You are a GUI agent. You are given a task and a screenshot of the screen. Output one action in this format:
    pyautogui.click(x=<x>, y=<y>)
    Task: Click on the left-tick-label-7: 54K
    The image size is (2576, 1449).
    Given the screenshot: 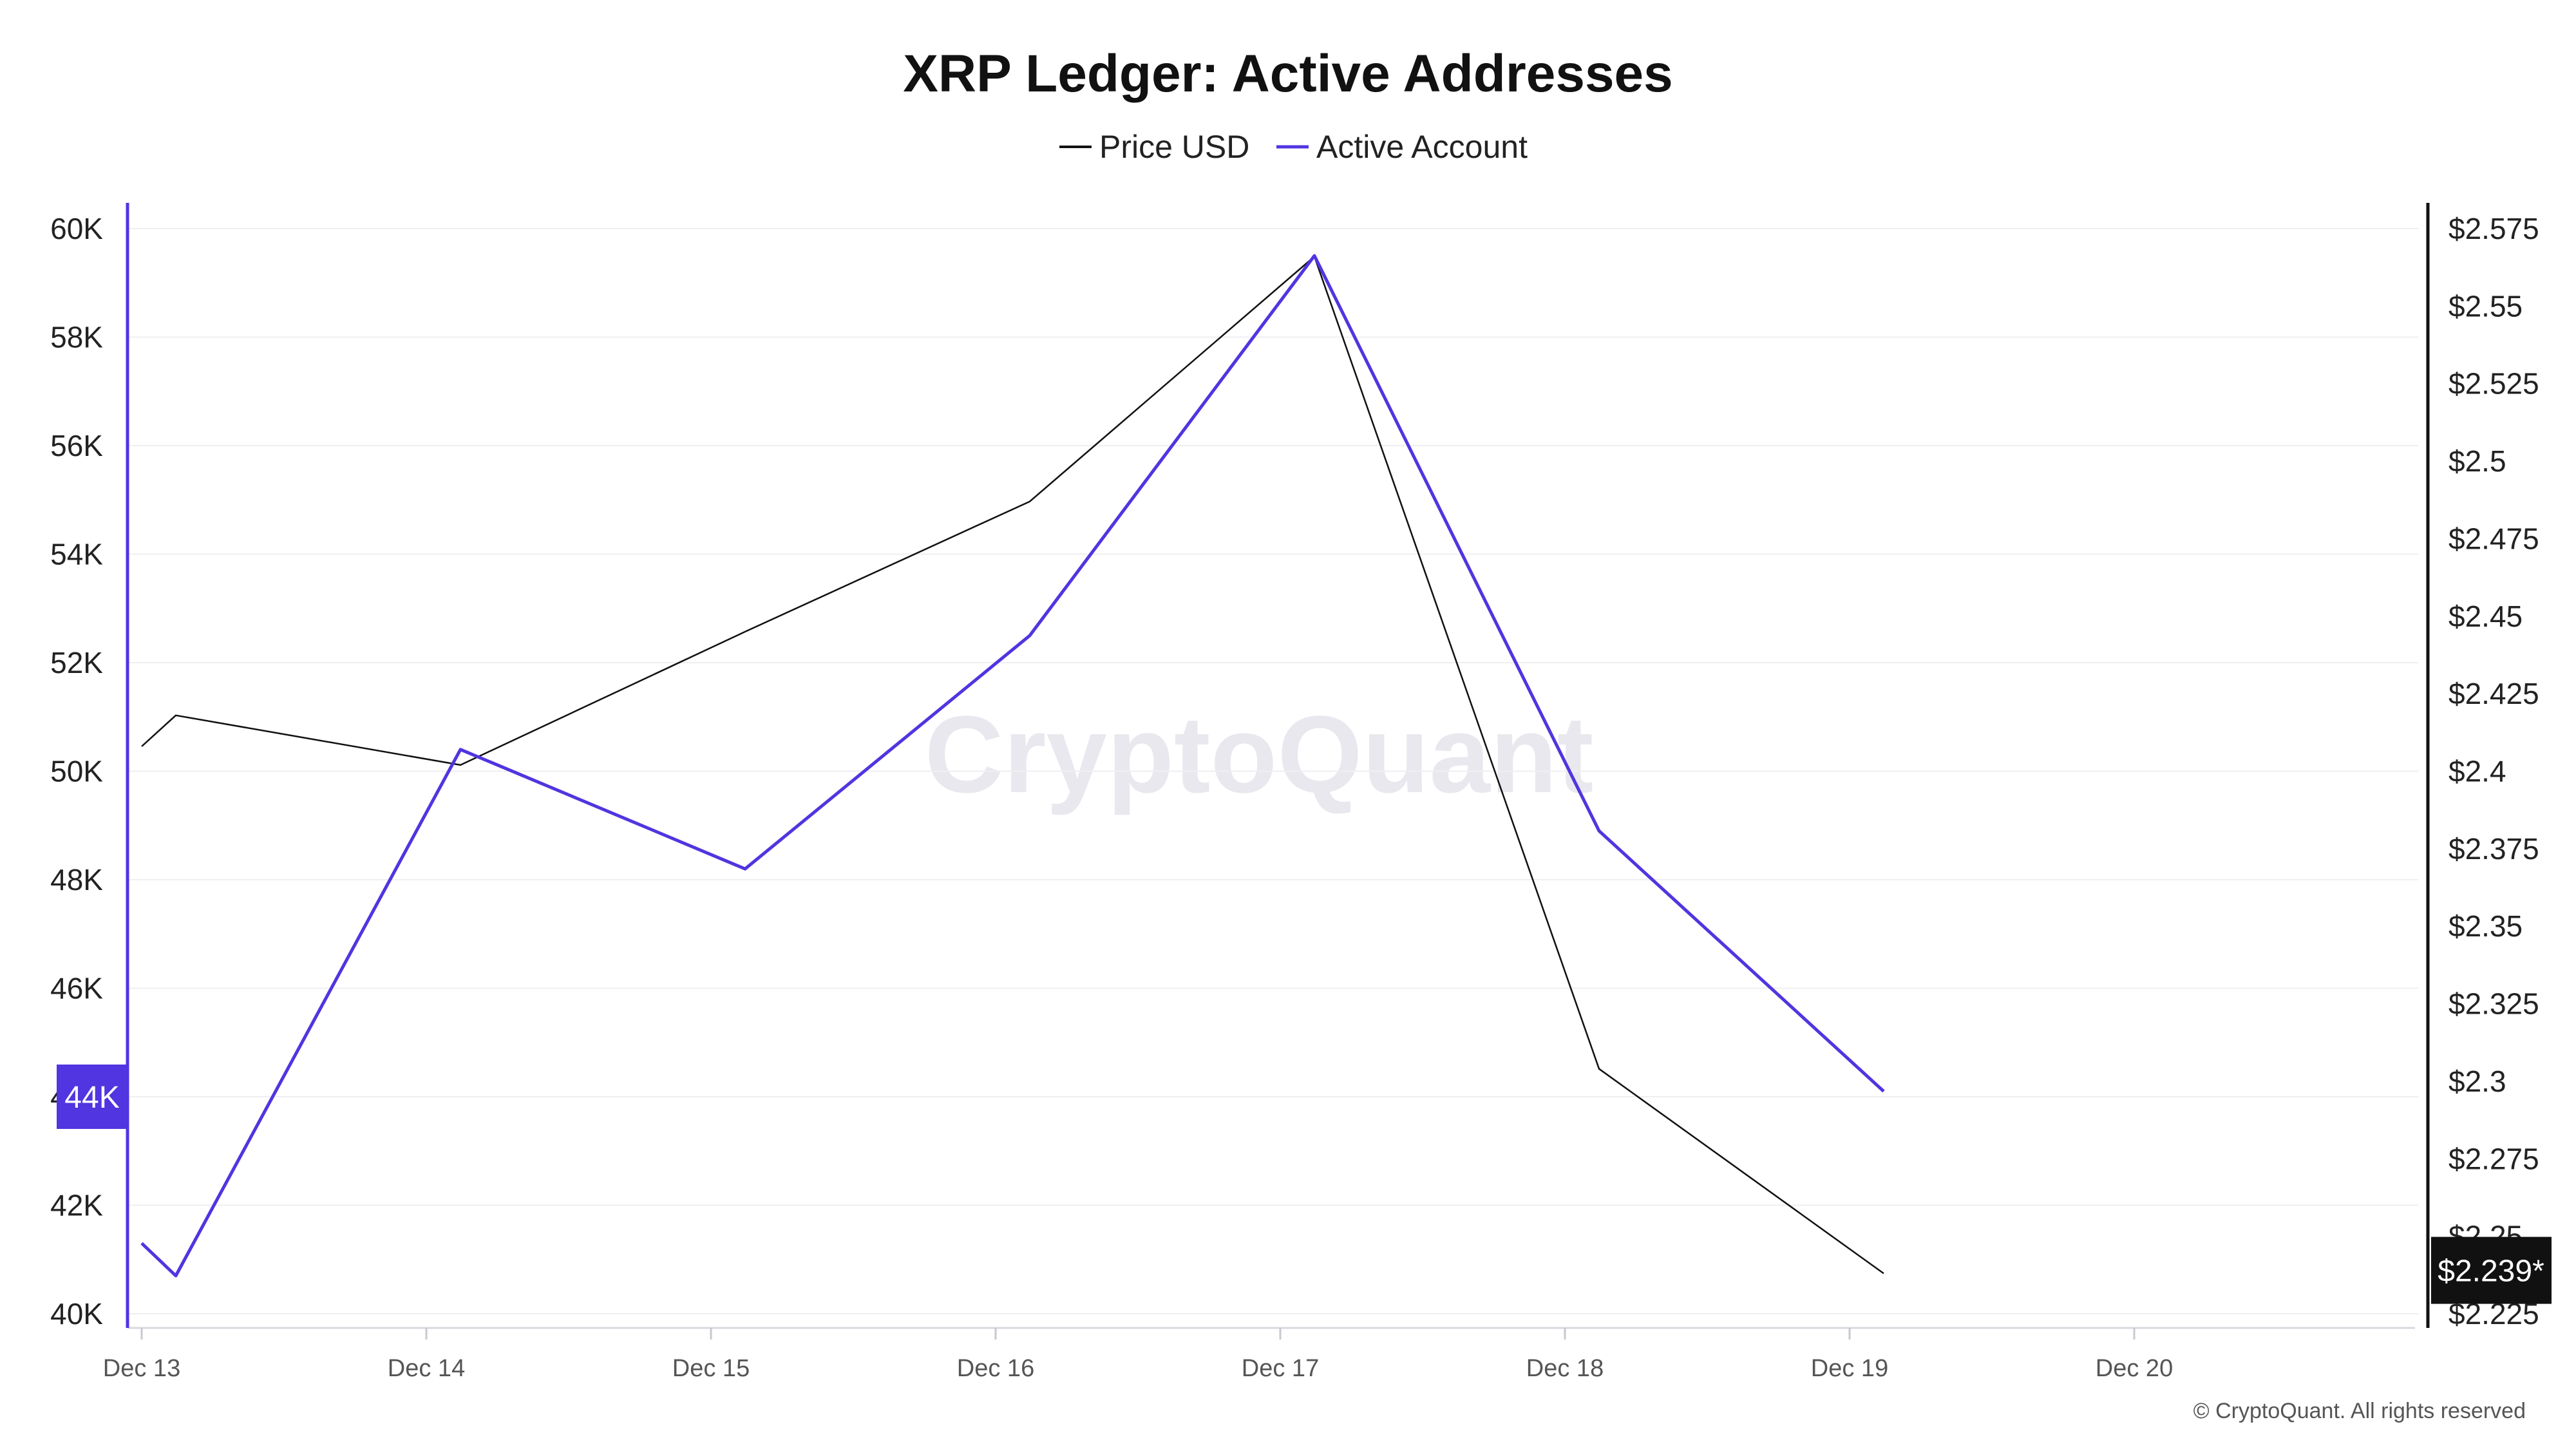 What is the action you would take?
    pyautogui.click(x=76, y=554)
    